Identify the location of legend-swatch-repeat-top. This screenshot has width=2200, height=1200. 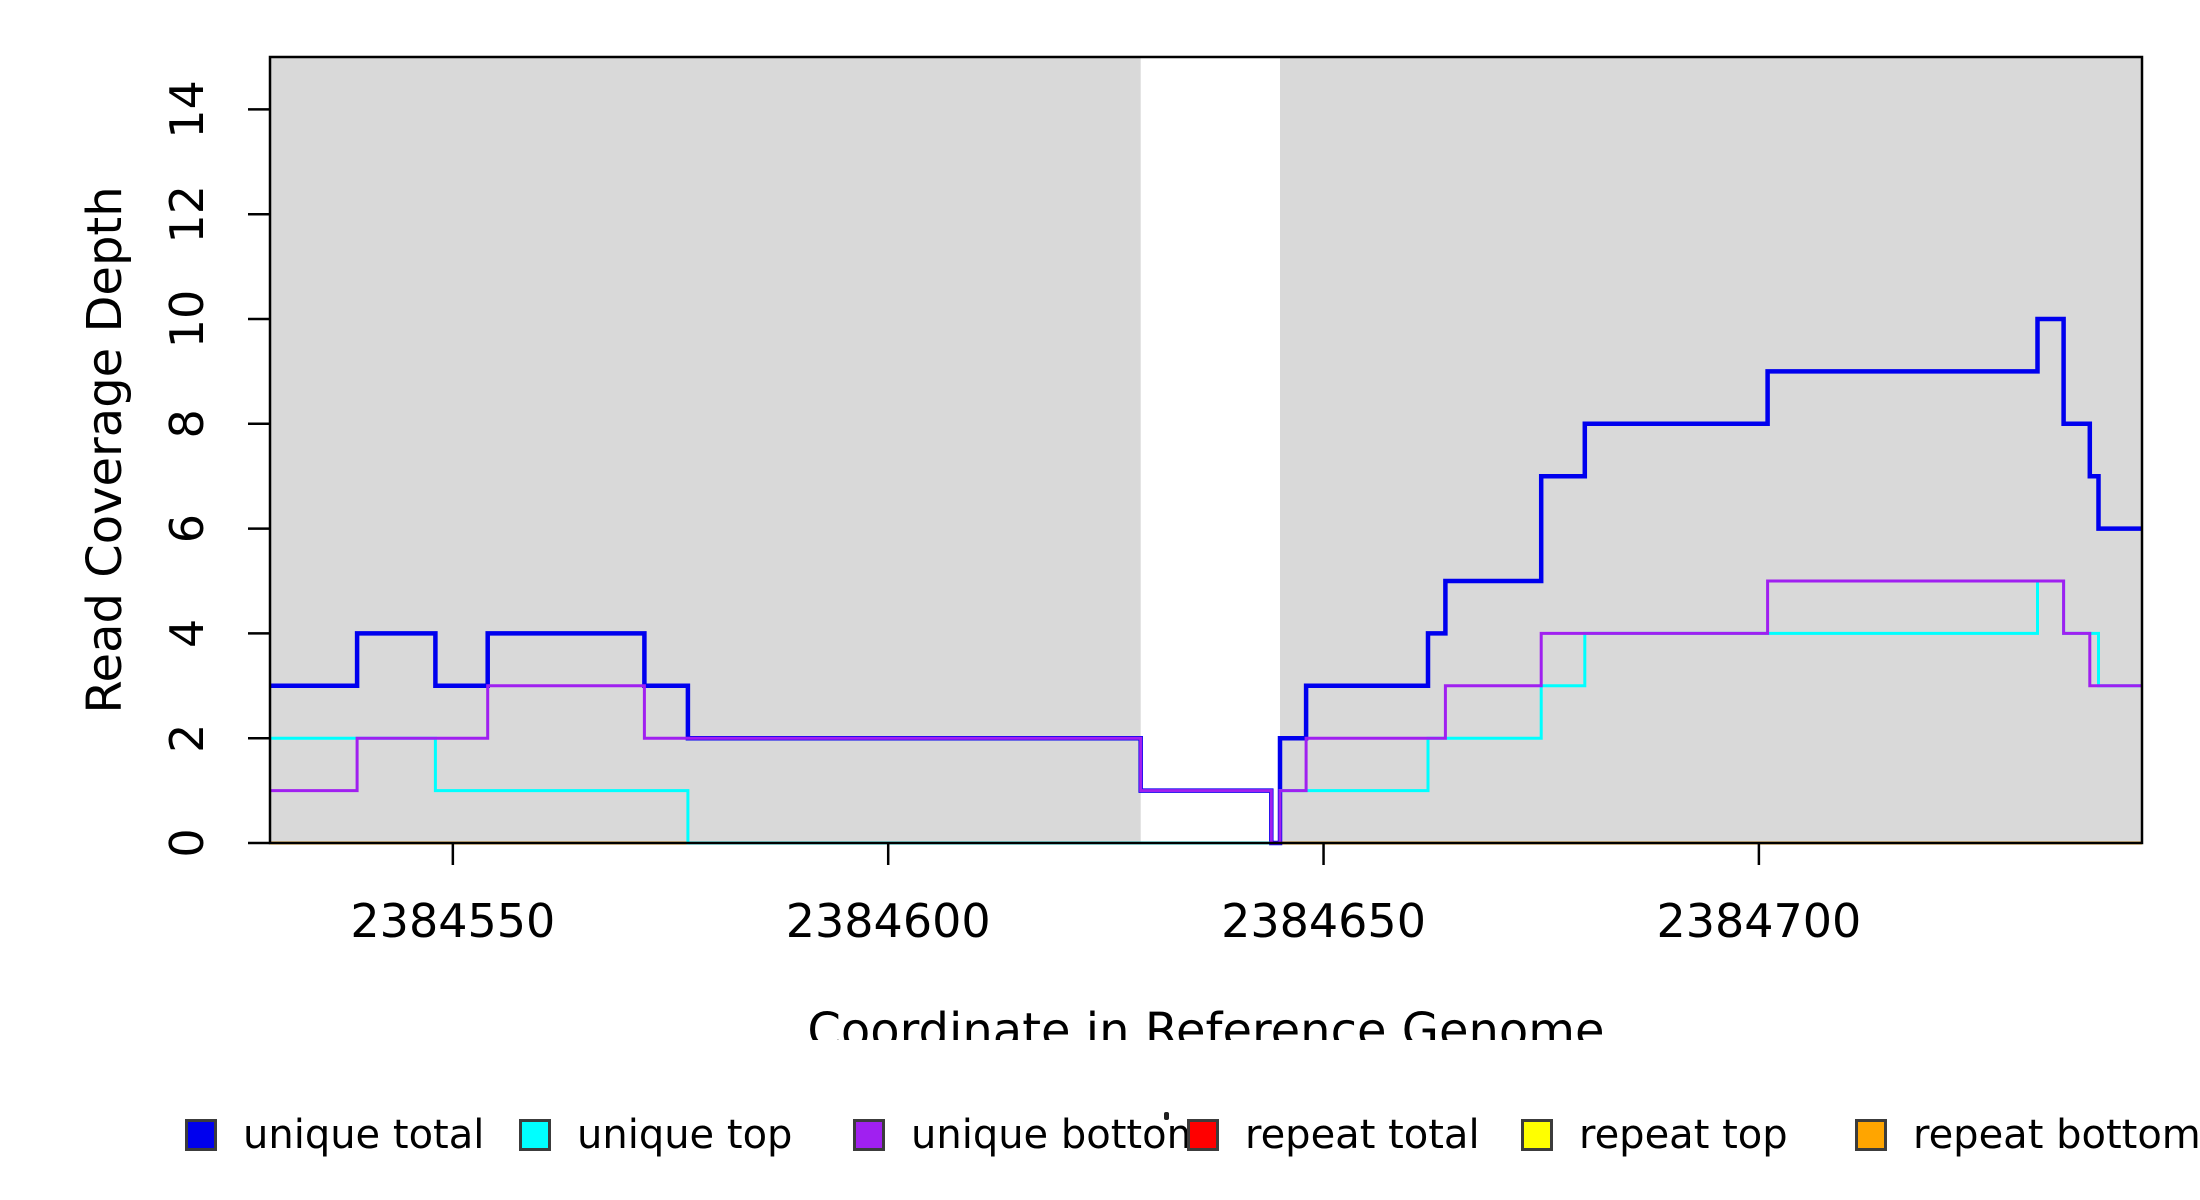
(1537, 1135).